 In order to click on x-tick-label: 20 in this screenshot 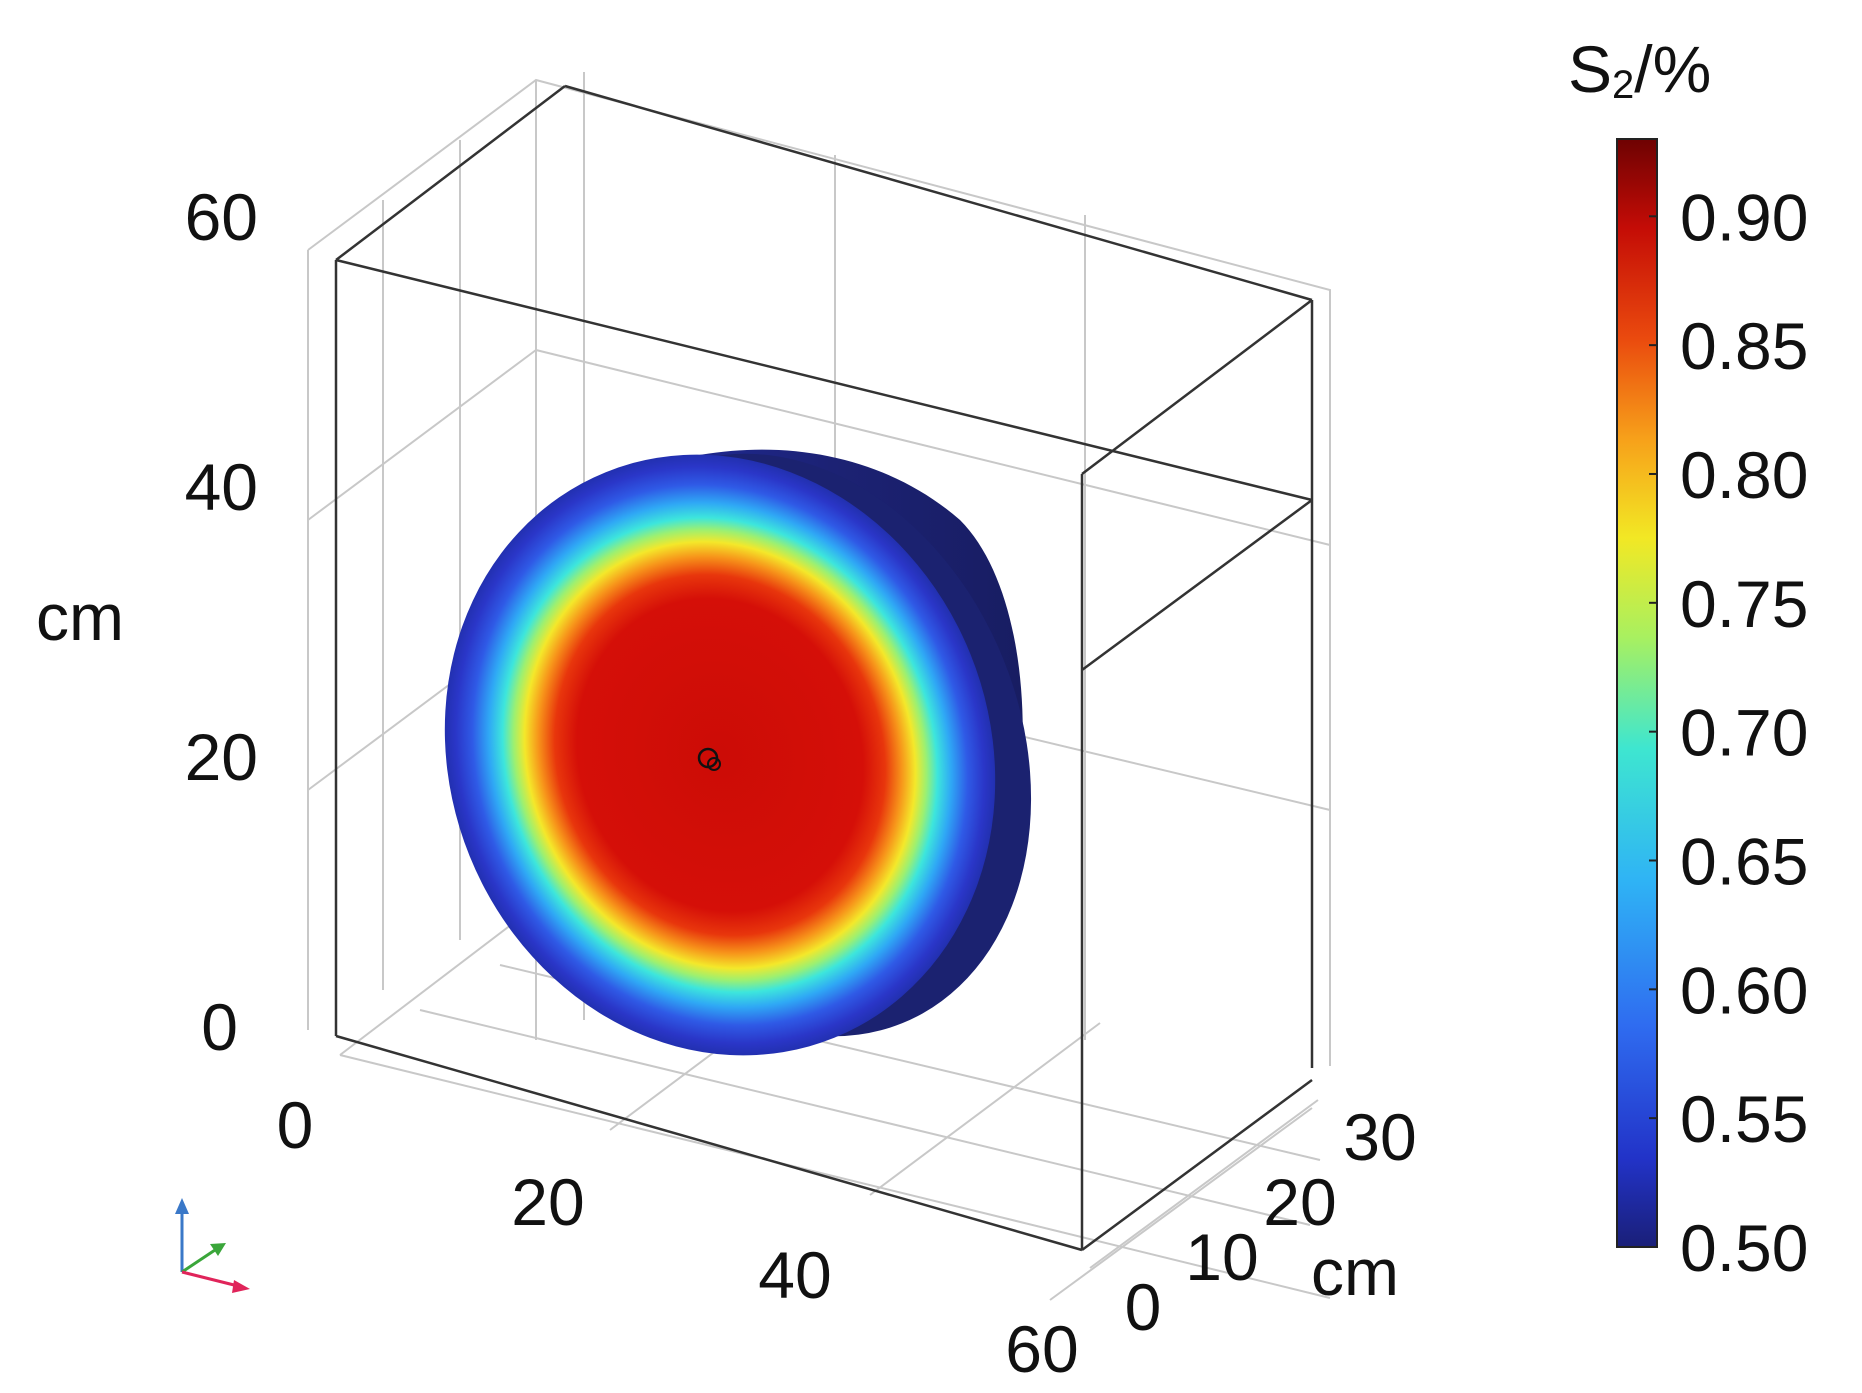, I will do `click(547, 1202)`.